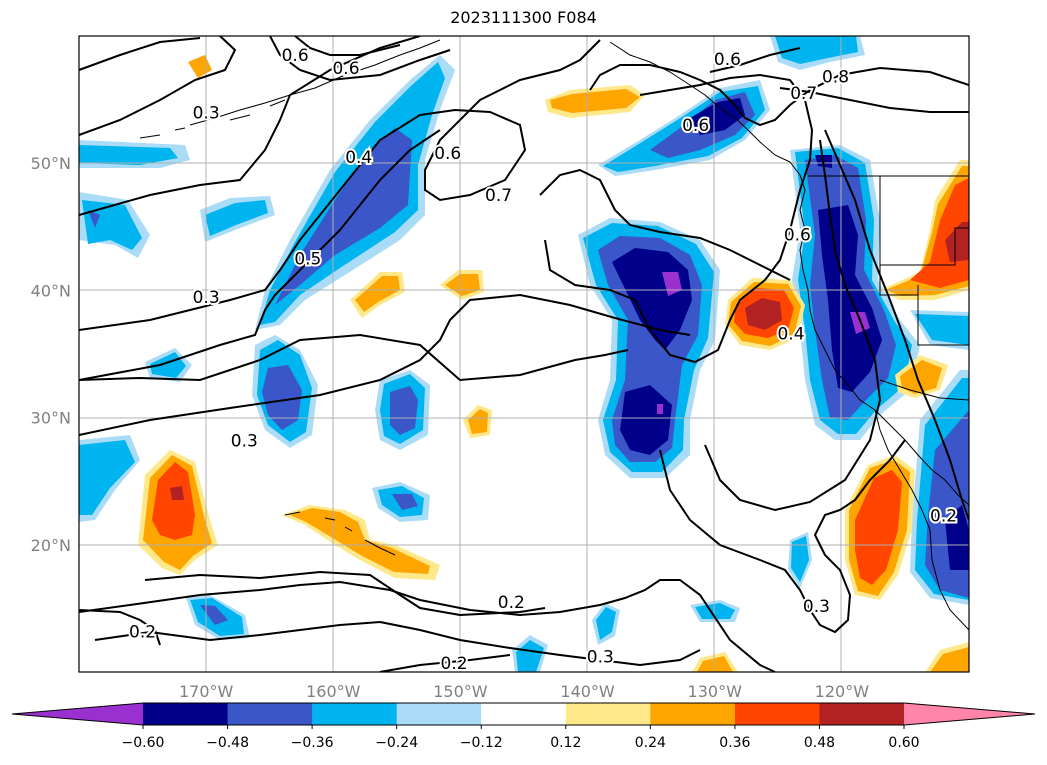 Image resolution: width=1047 pixels, height=765 pixels. I want to click on longitude-label: 130°W, so click(715, 691).